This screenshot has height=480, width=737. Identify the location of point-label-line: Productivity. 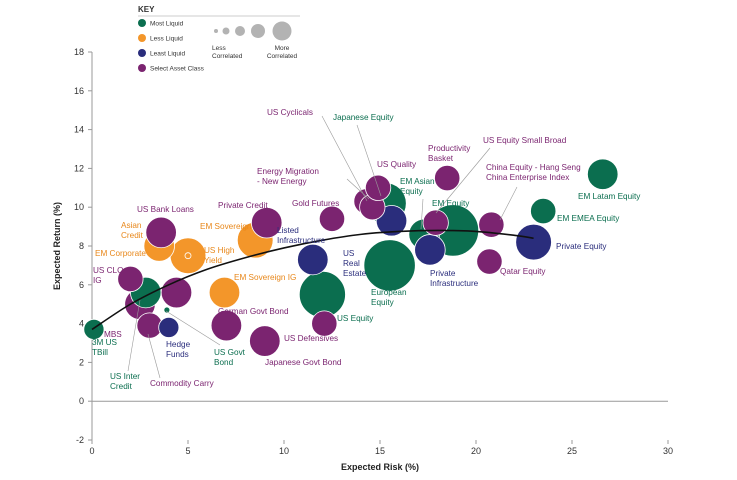
(449, 148).